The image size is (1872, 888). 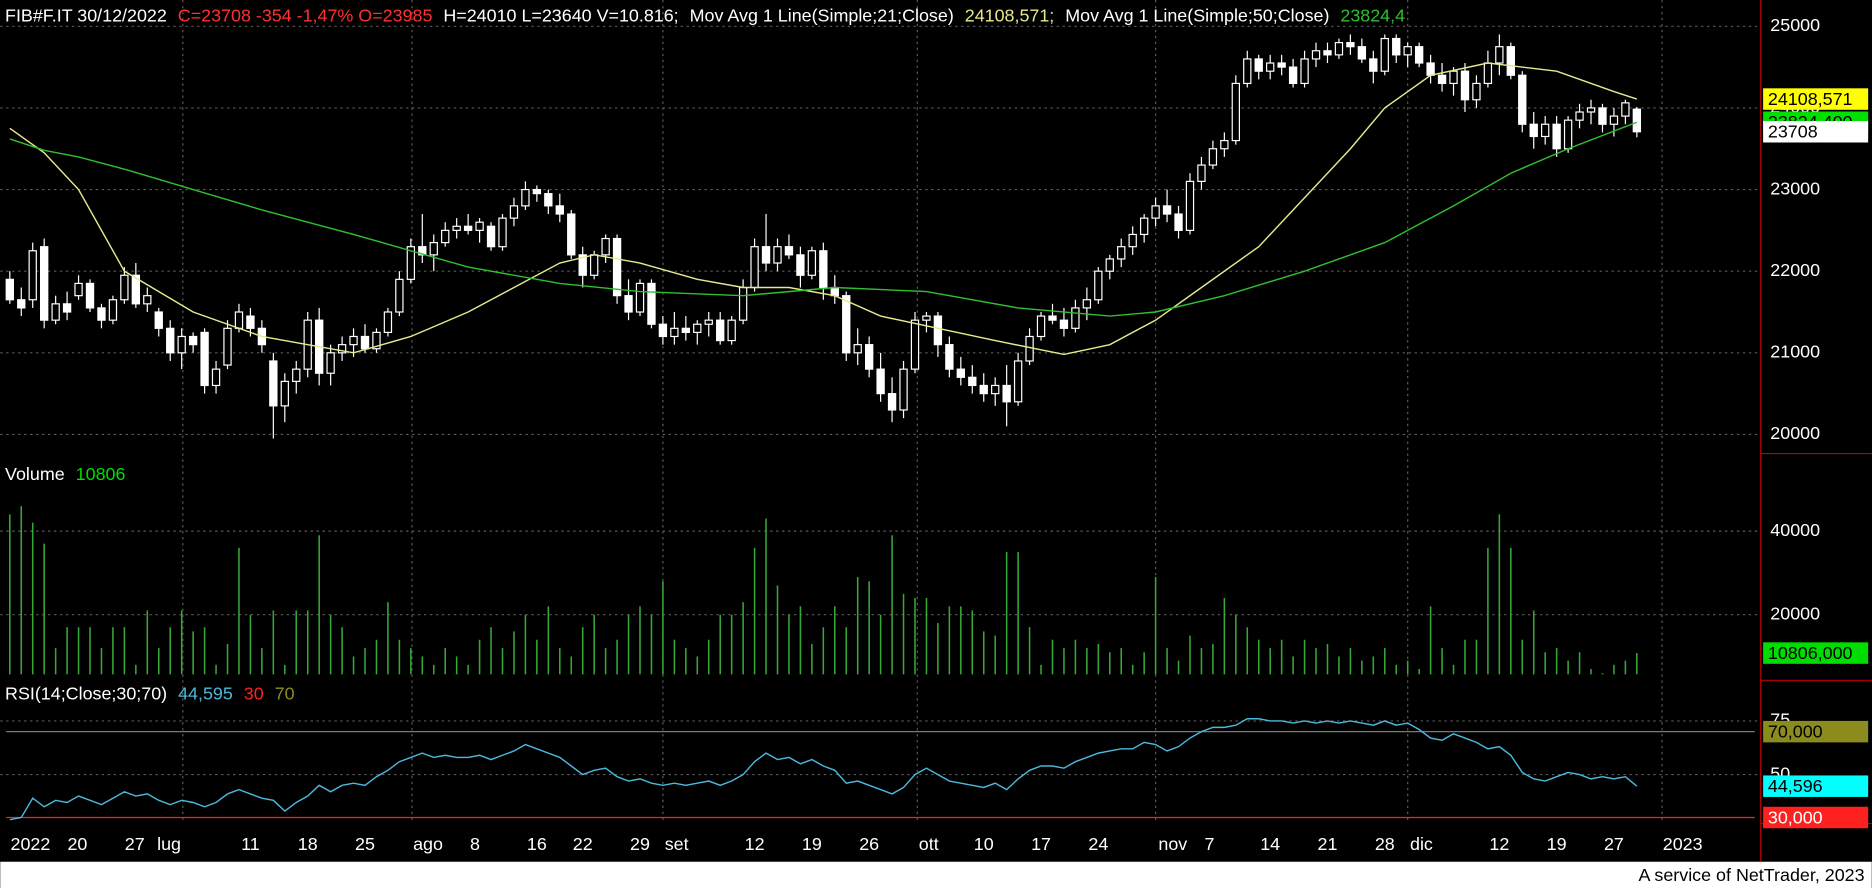 What do you see at coordinates (65, 474) in the screenshot?
I see `volume-title: Volume 10806` at bounding box center [65, 474].